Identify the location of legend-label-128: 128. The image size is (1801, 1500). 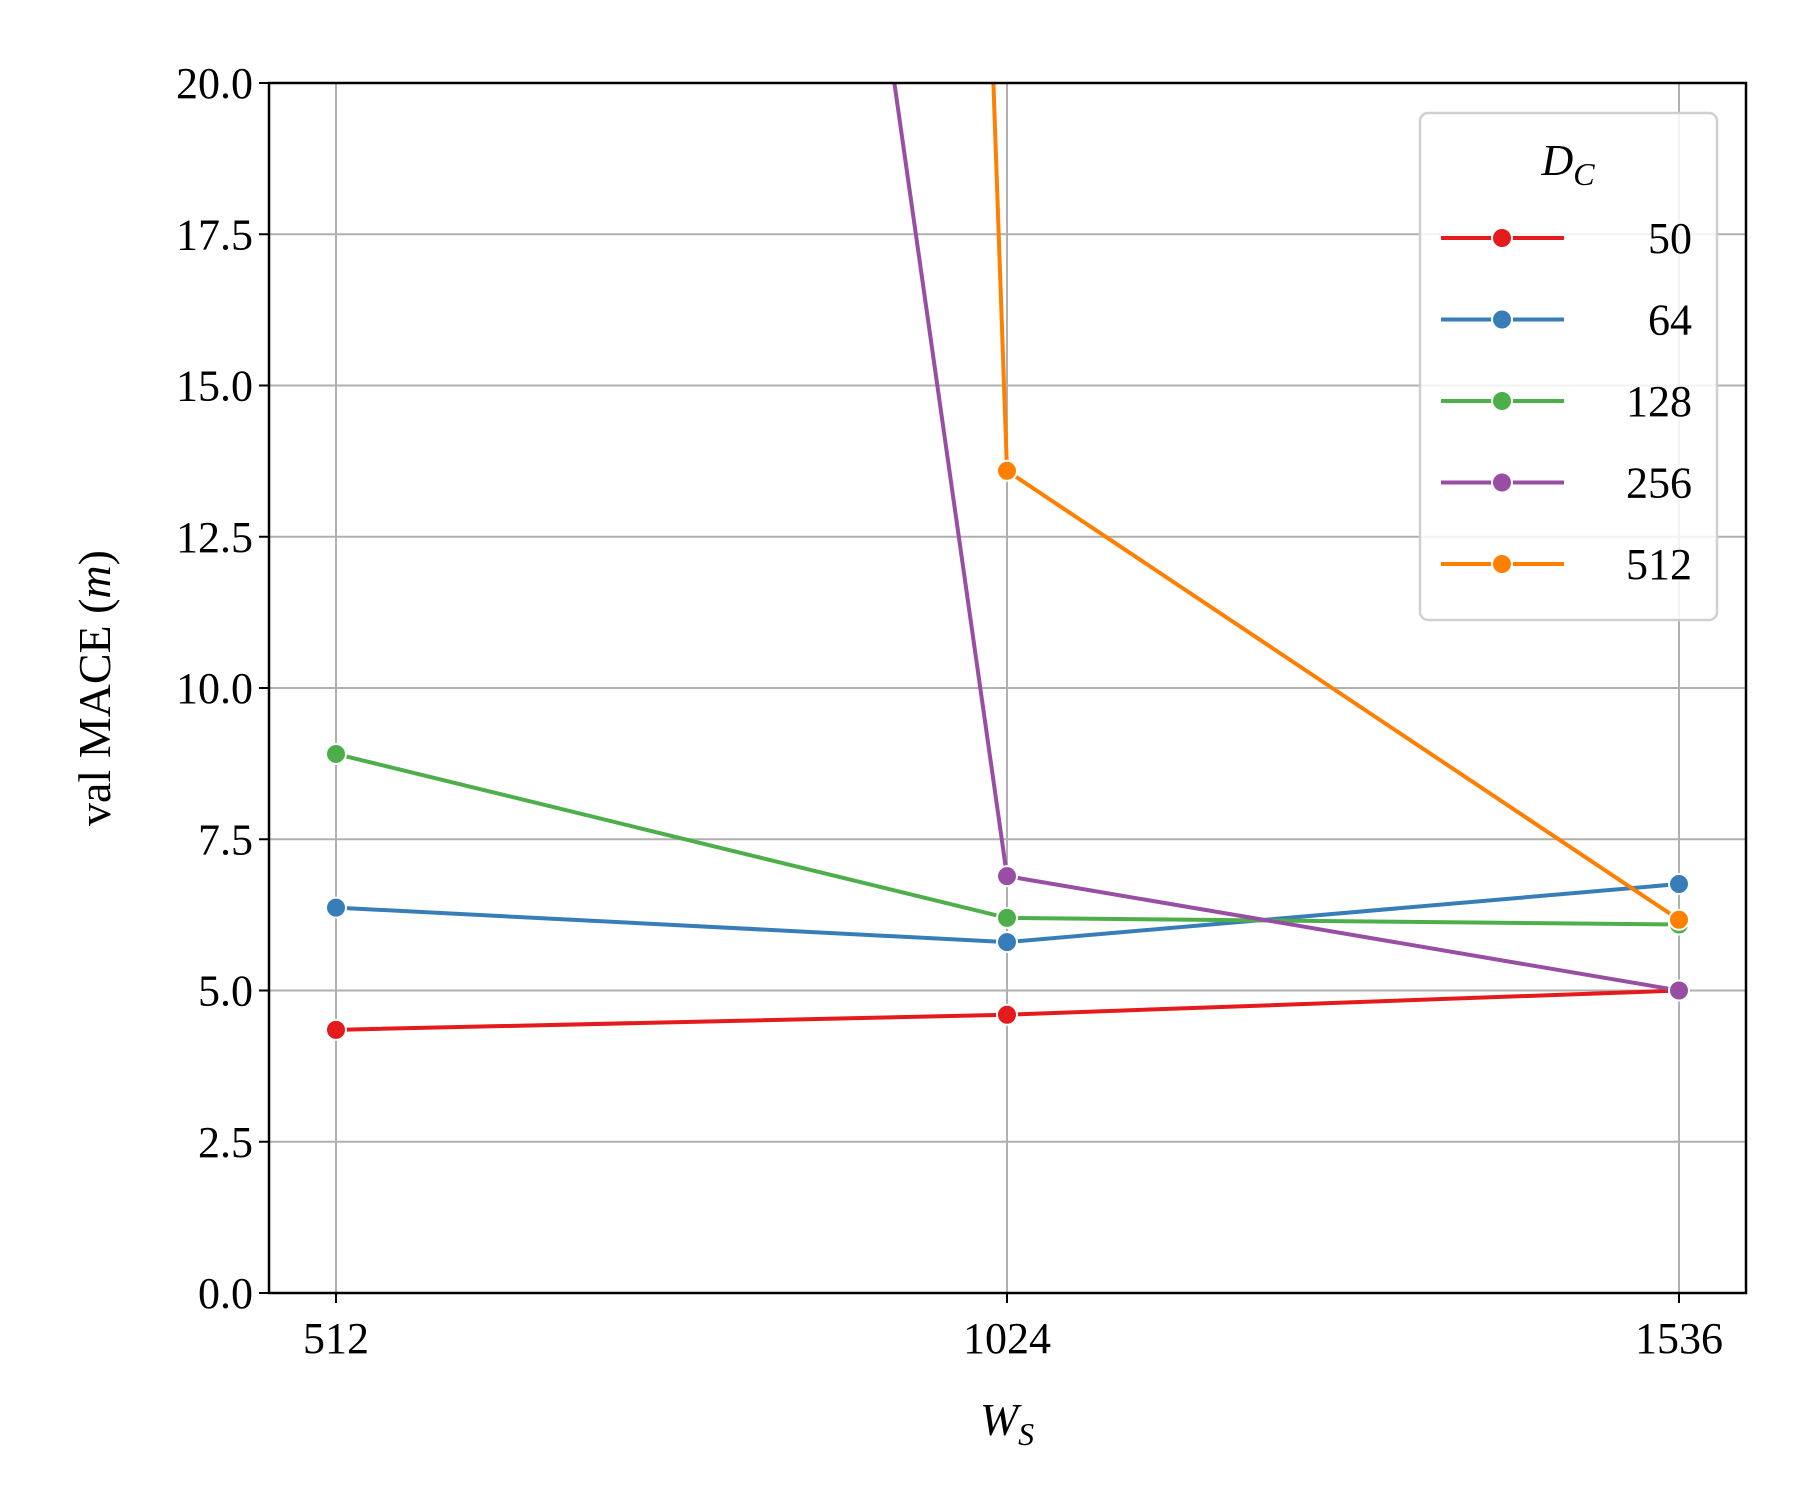
(1659, 401).